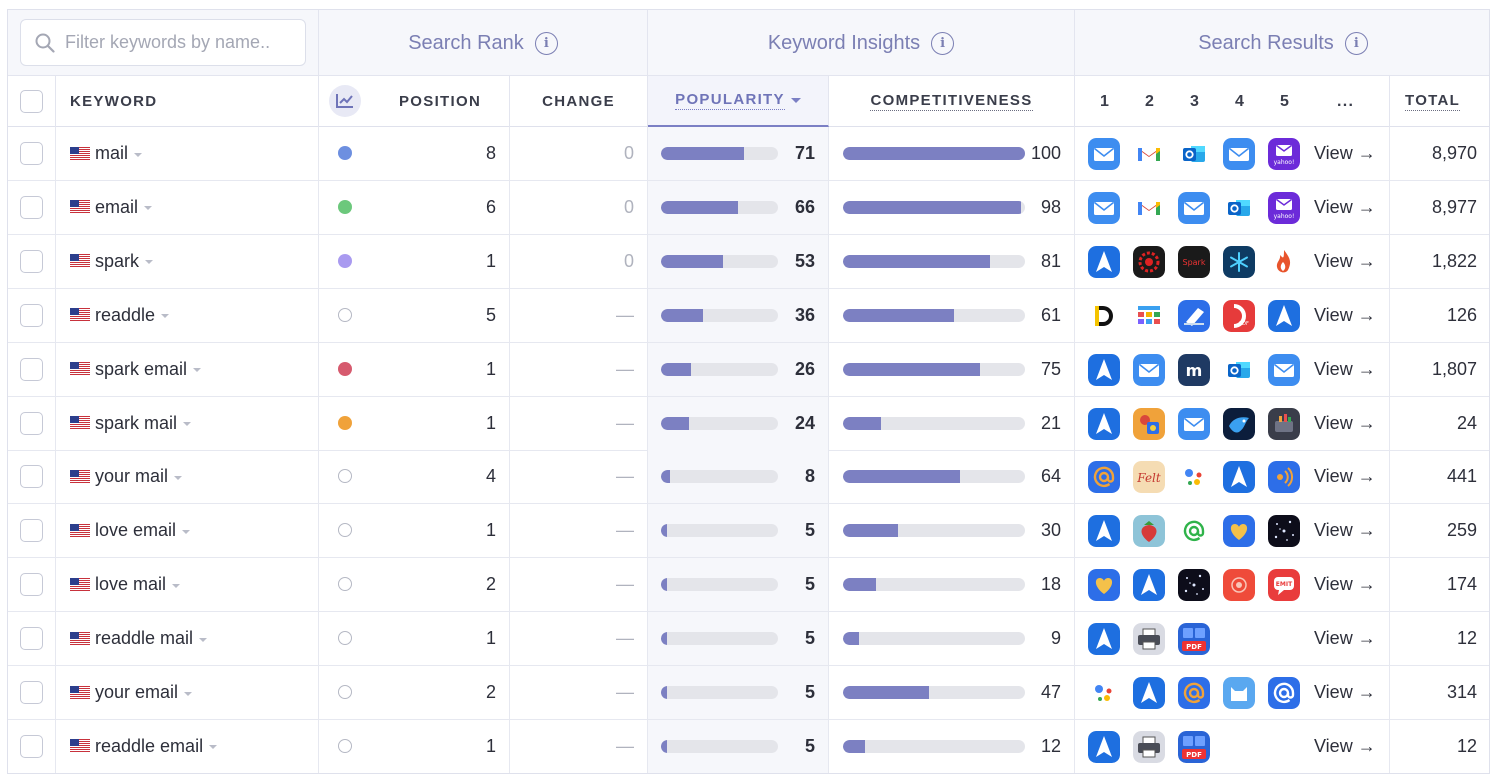 The height and width of the screenshot is (784, 1500). What do you see at coordinates (131, 423) in the screenshot?
I see `keyword-dropdown: spark mail` at bounding box center [131, 423].